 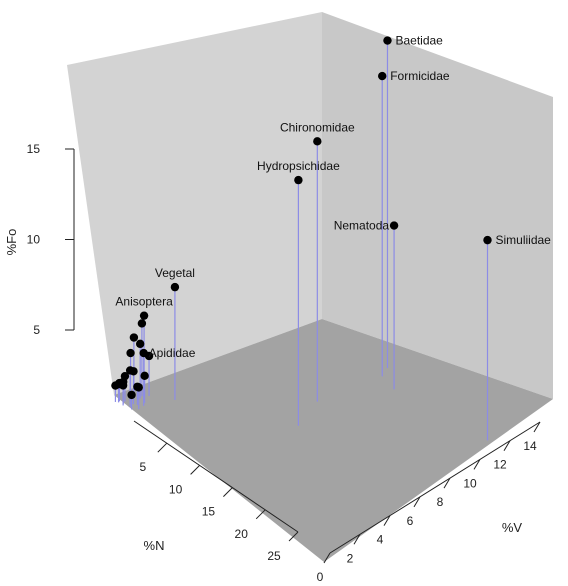 I want to click on z-tick-label: 10, so click(x=34, y=240).